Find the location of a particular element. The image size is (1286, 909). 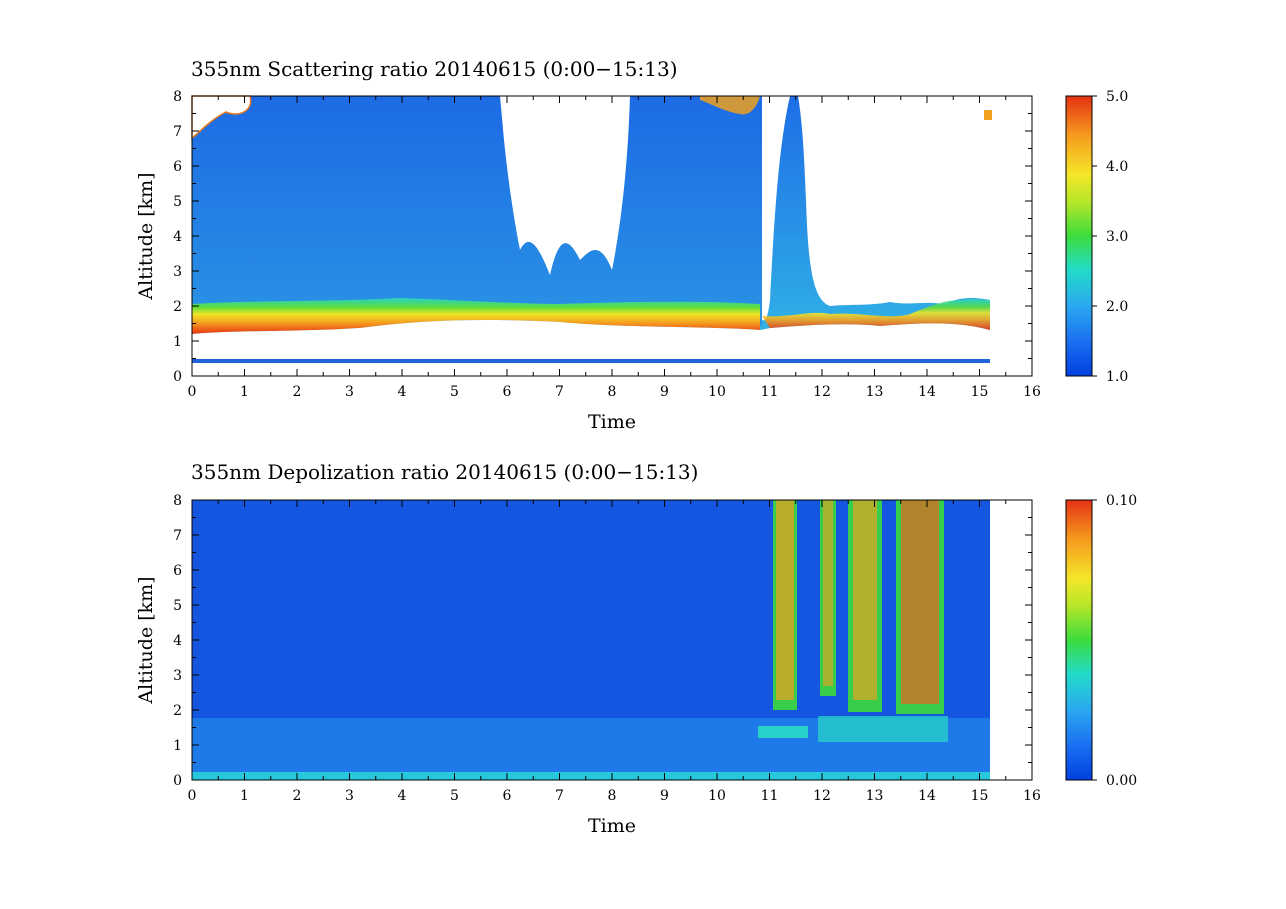

dust-columns is located at coordinates (853, 621).